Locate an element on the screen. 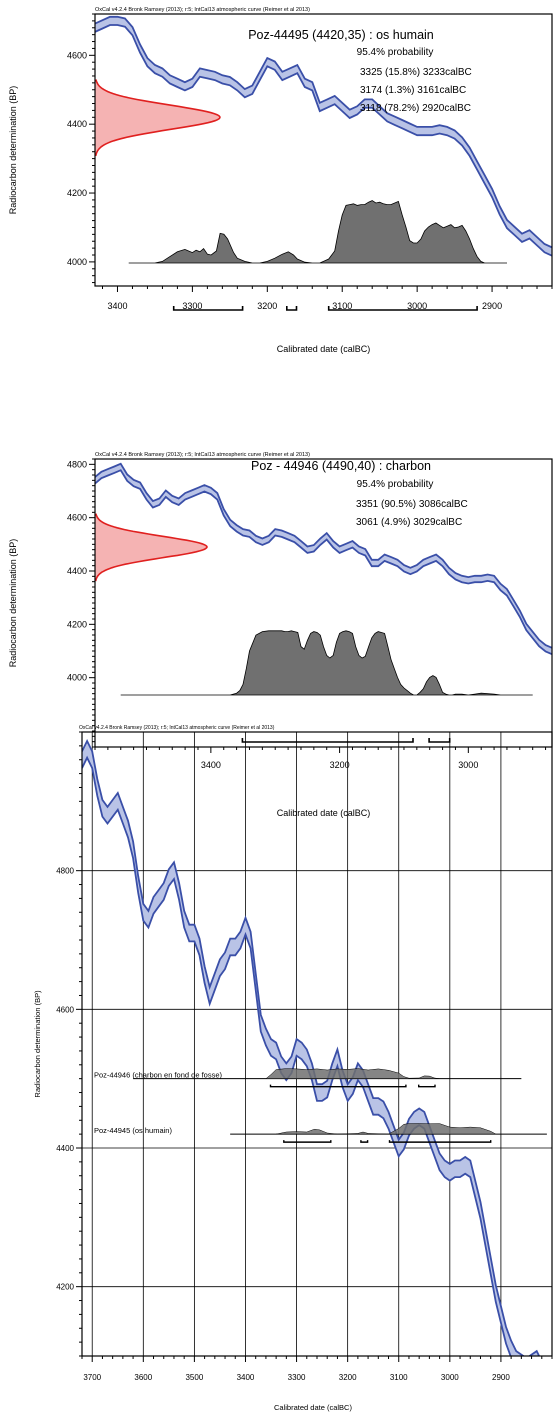 The image size is (558, 1416). x-tick-label-6: 3100 is located at coordinates (399, 1377).